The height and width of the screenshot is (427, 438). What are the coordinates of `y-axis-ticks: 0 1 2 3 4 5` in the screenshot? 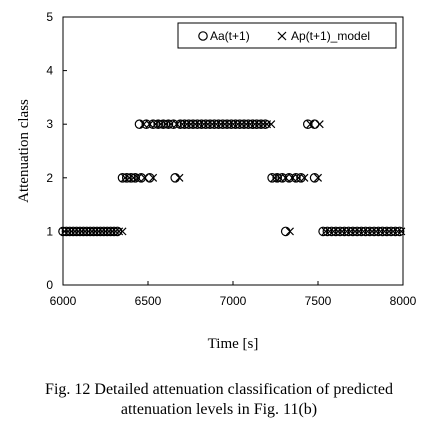 It's located at (56, 151).